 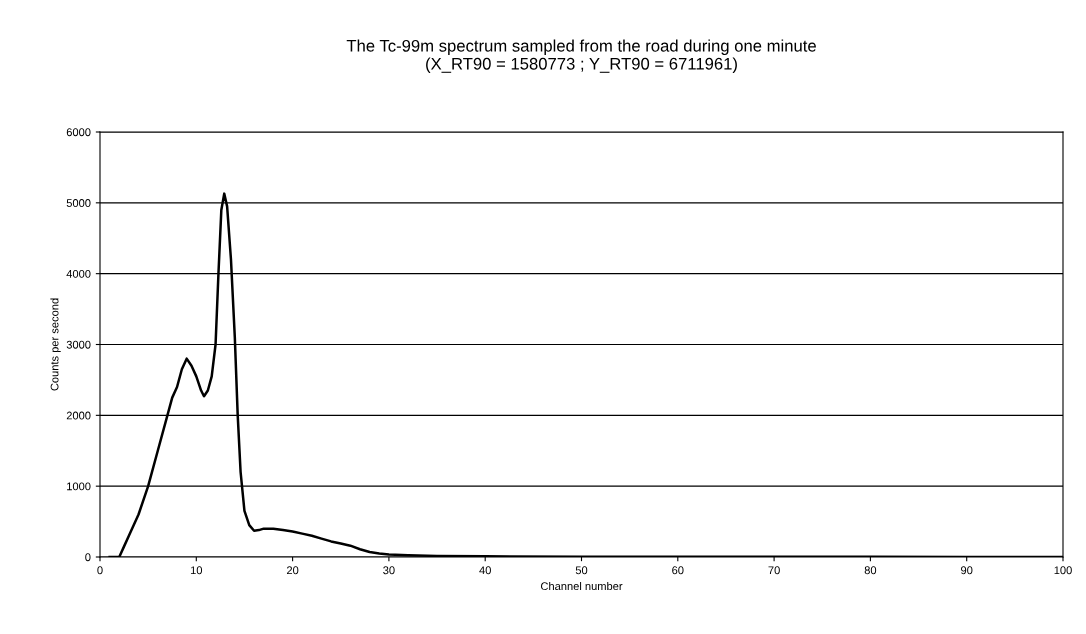 What do you see at coordinates (389, 570) in the screenshot?
I see `x-tick-label: 30` at bounding box center [389, 570].